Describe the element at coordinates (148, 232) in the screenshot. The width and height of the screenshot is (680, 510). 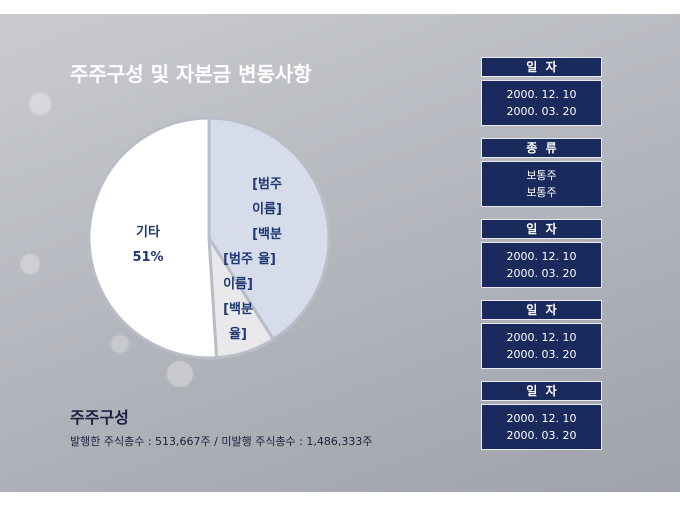
I see `category-label: 기타` at that location.